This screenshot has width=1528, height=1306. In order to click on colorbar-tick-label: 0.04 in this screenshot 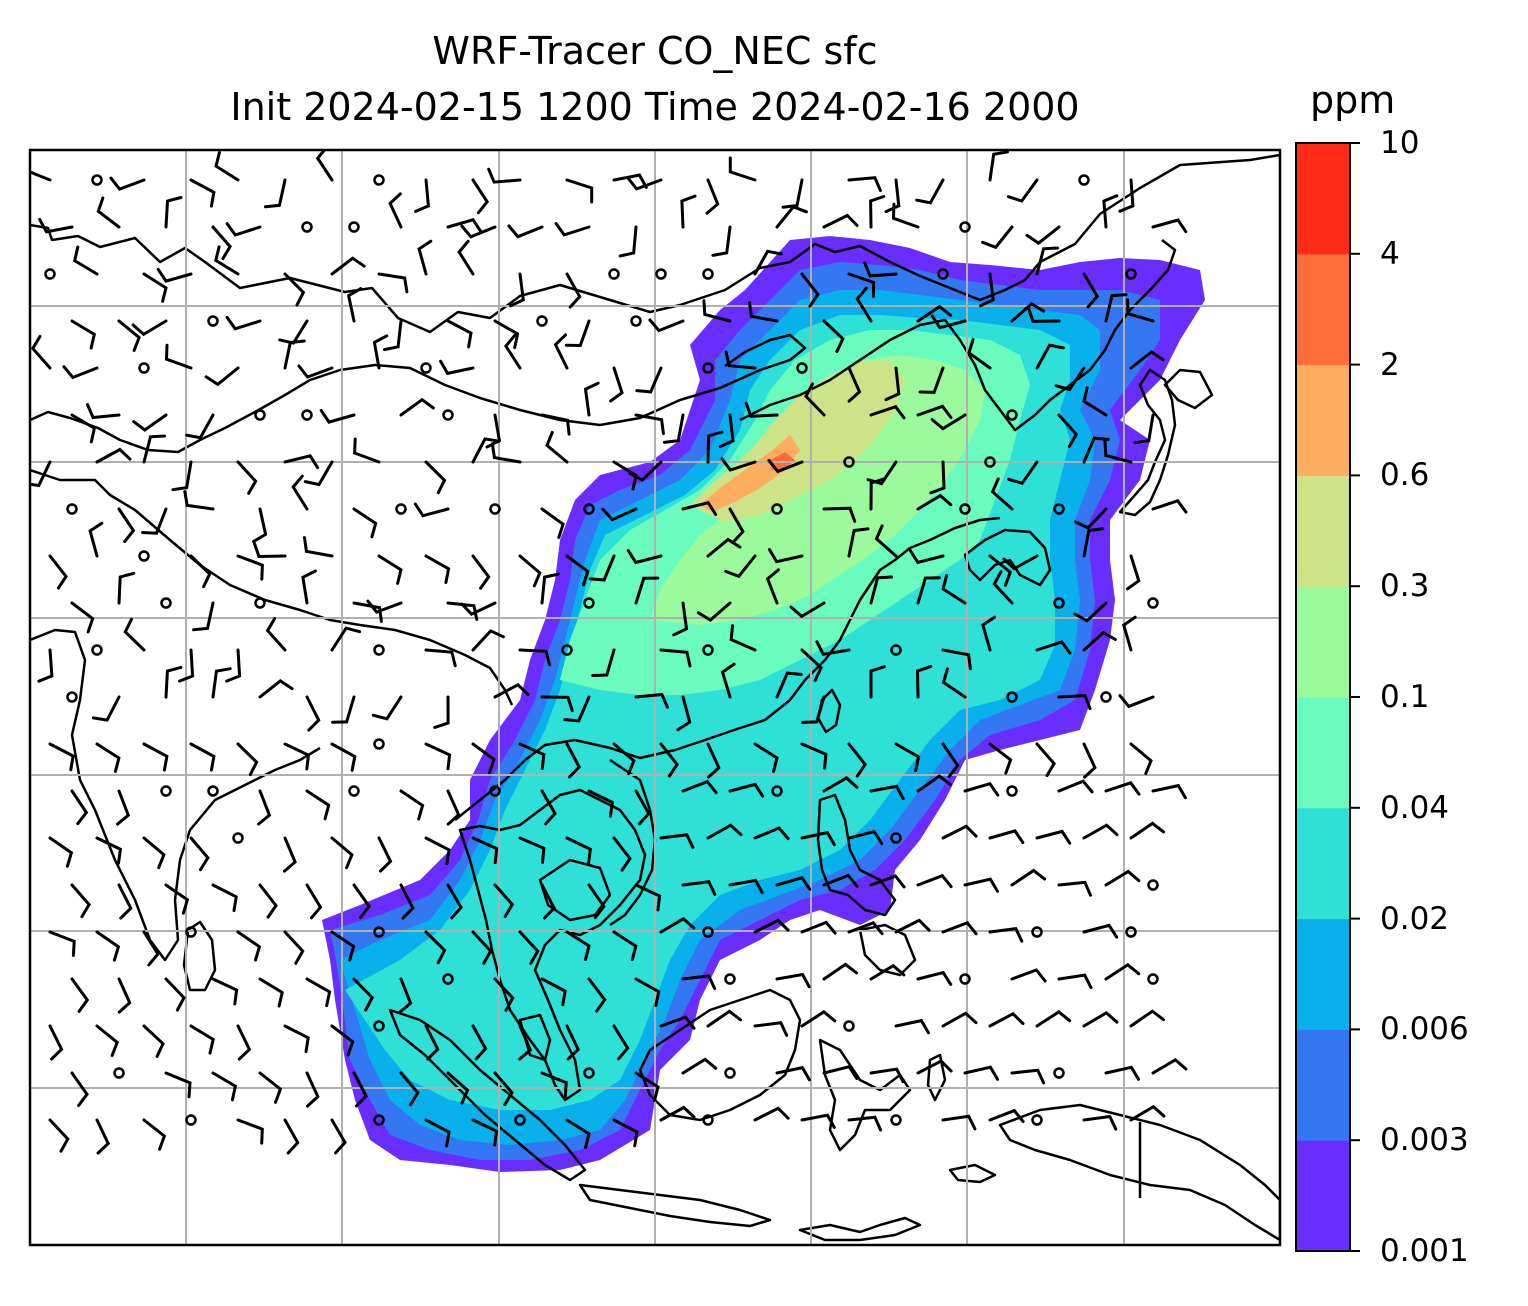, I will do `click(1415, 807)`.